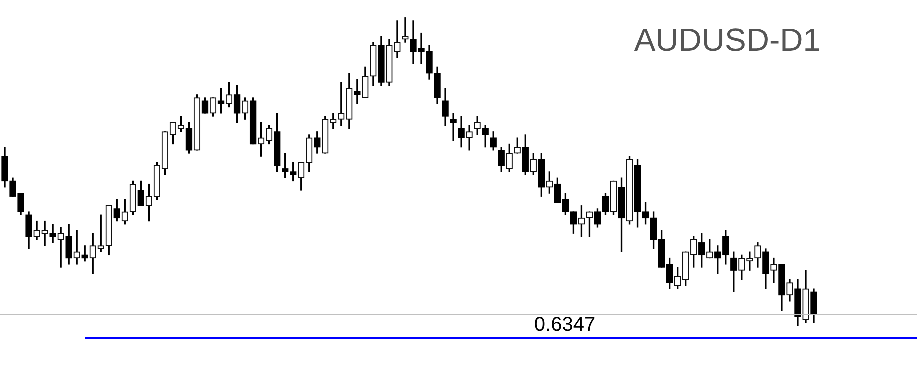 This screenshot has width=917, height=376. What do you see at coordinates (727, 40) in the screenshot?
I see `chart-title: AUDUSD-D1` at bounding box center [727, 40].